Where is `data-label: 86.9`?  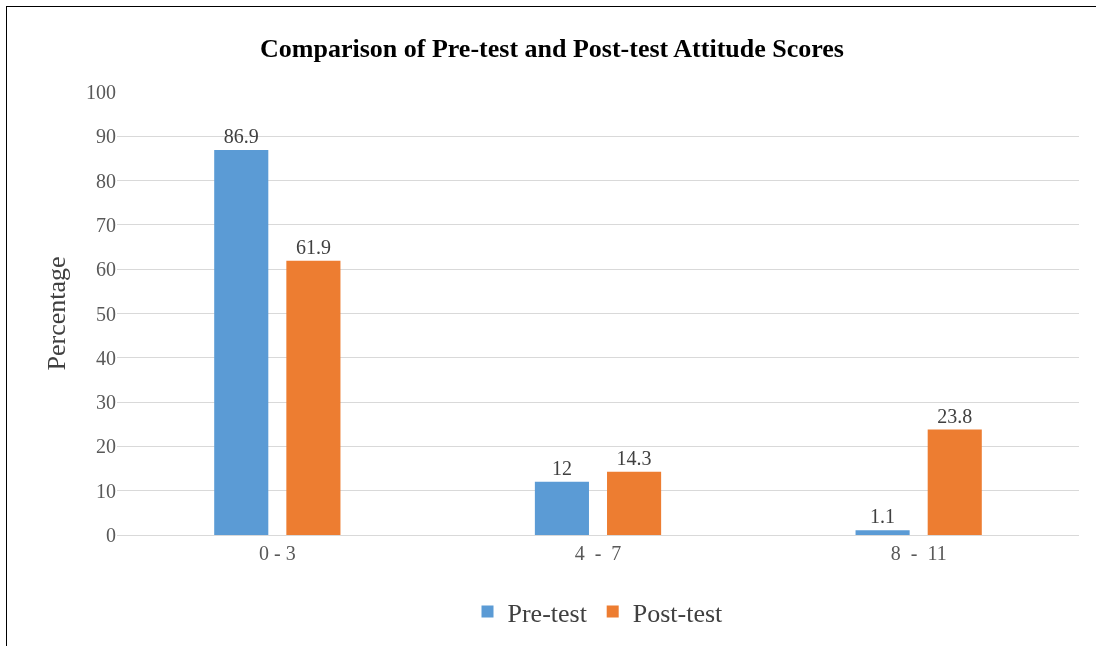 data-label: 86.9 is located at coordinates (241, 136).